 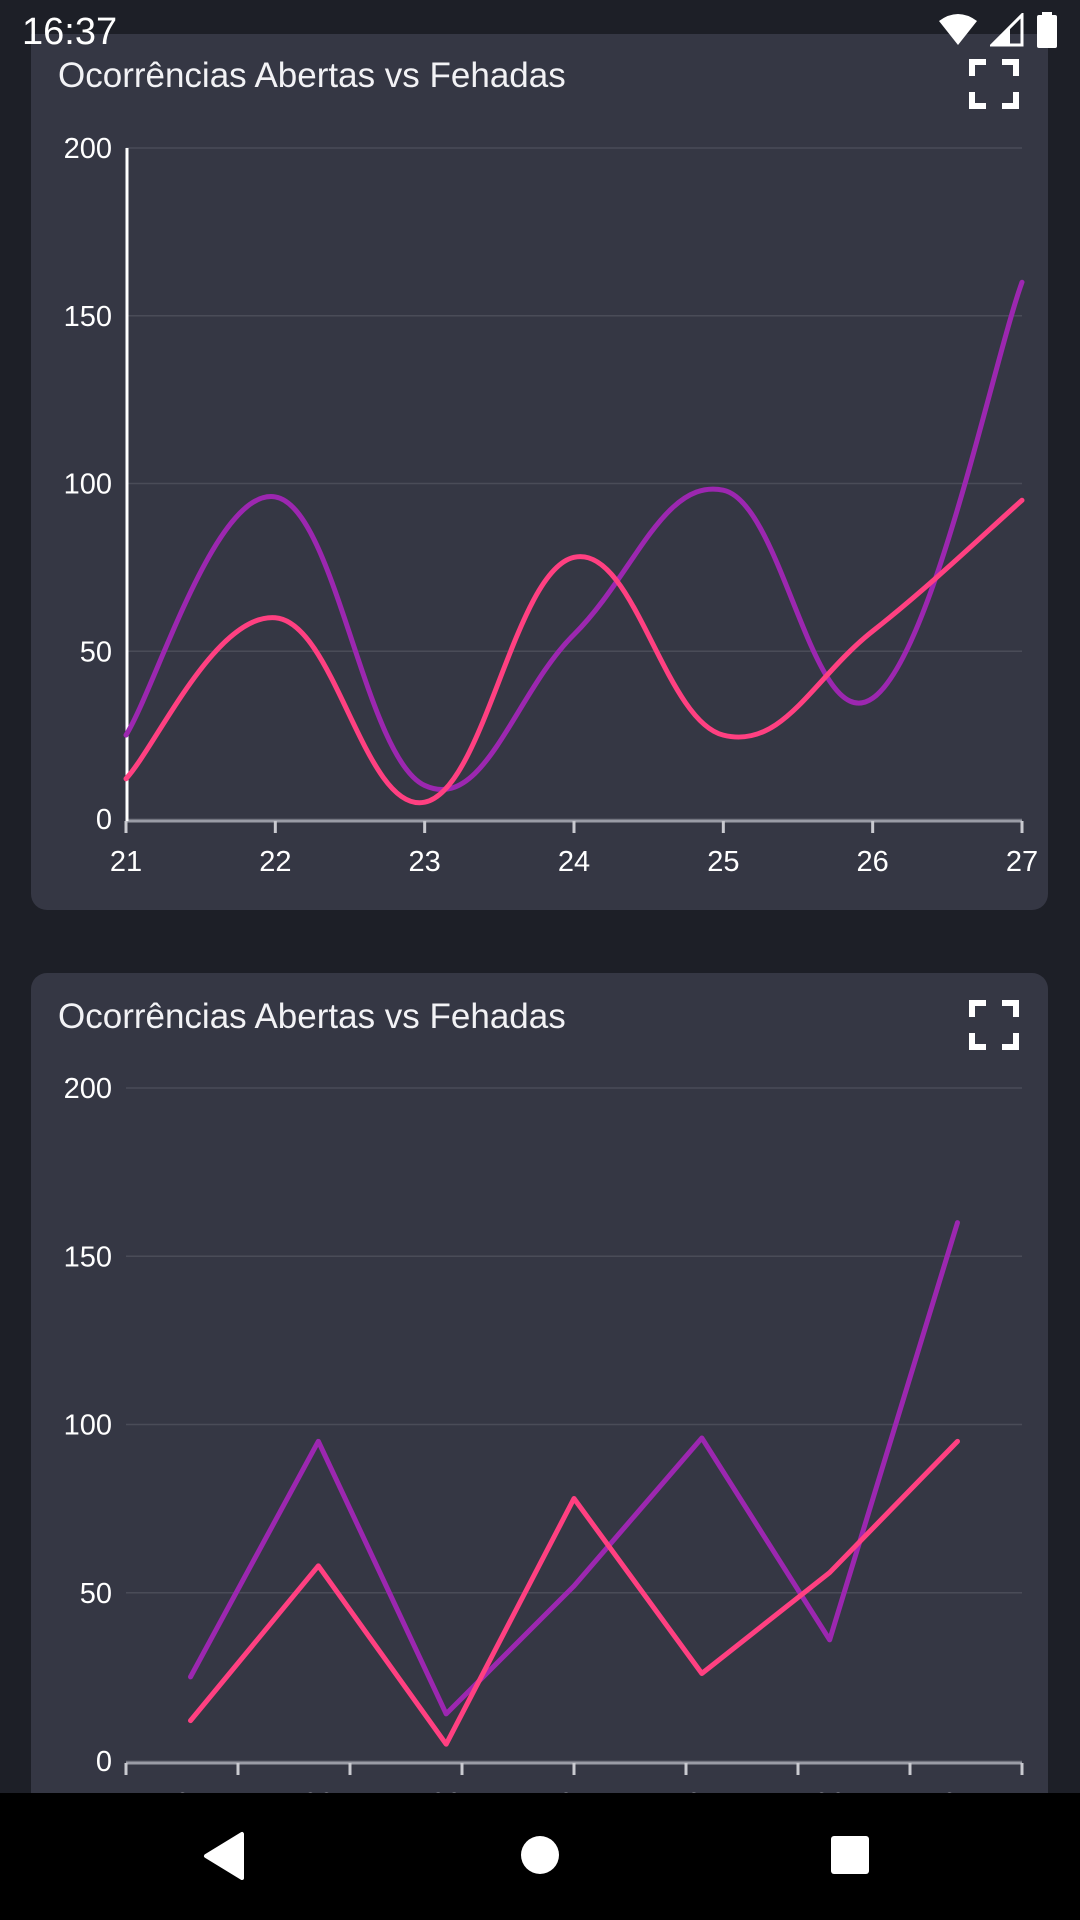 I want to click on recents-icon, so click(x=850, y=1855).